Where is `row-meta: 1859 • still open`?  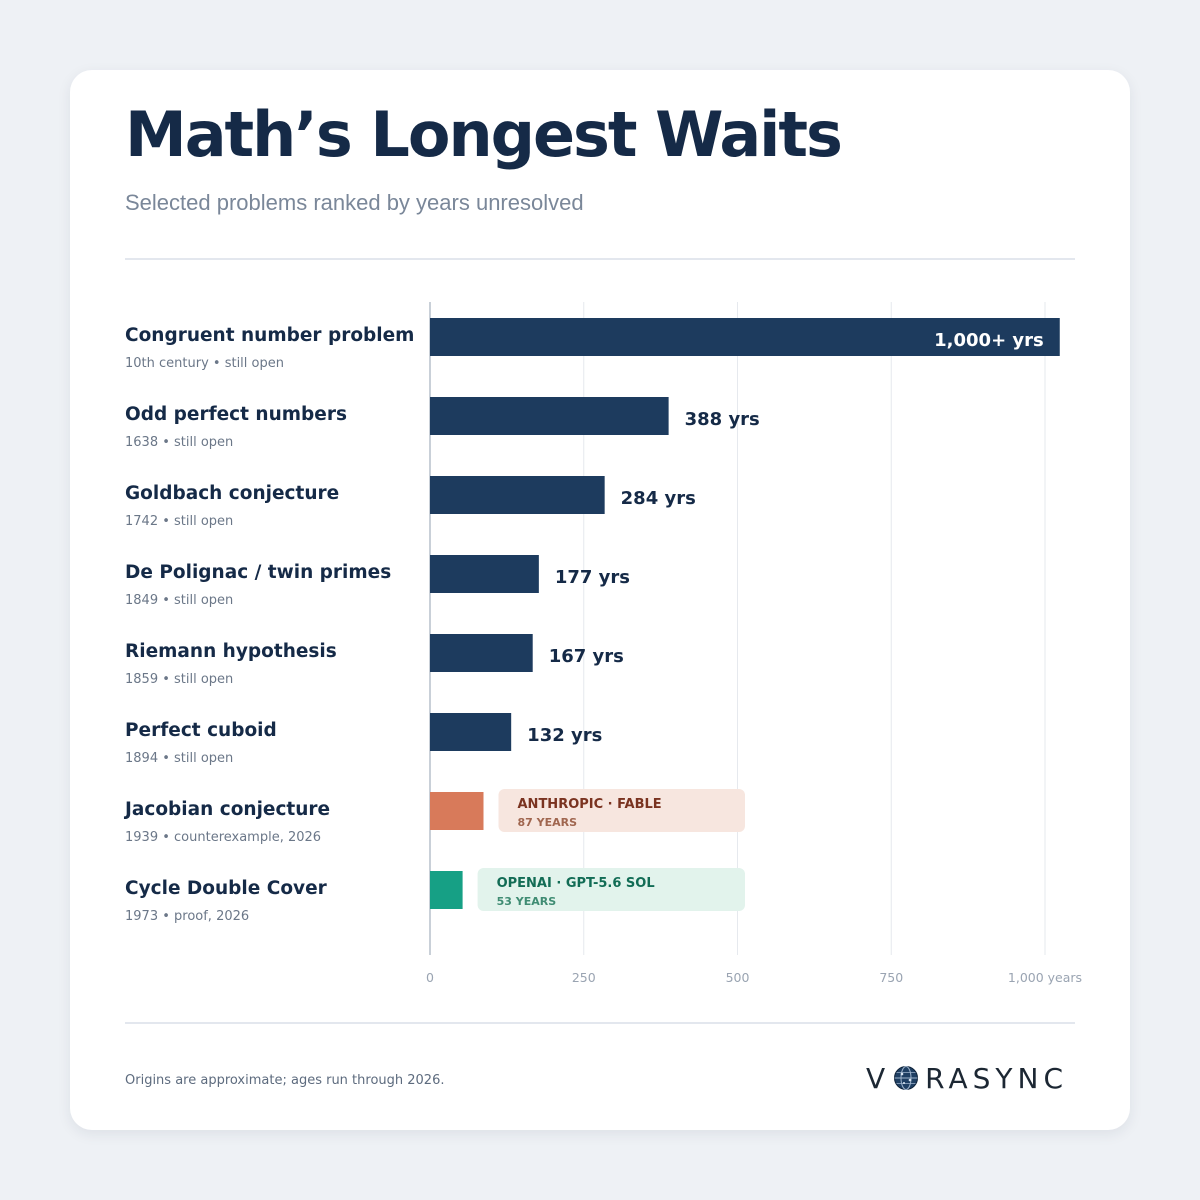
row-meta: 1859 • still open is located at coordinates (179, 679).